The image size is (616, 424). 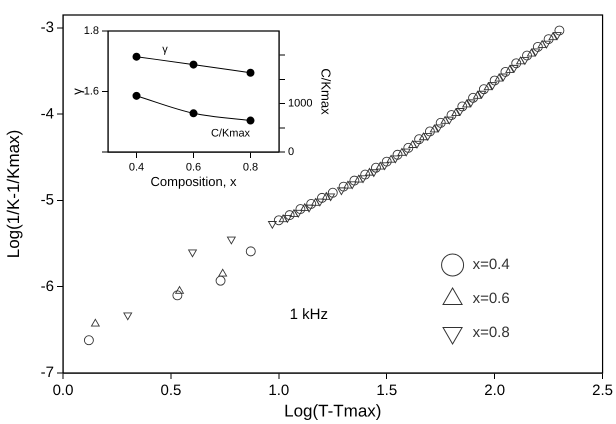 What do you see at coordinates (333, 410) in the screenshot?
I see `x-axis-title: Log(T-Tmax)` at bounding box center [333, 410].